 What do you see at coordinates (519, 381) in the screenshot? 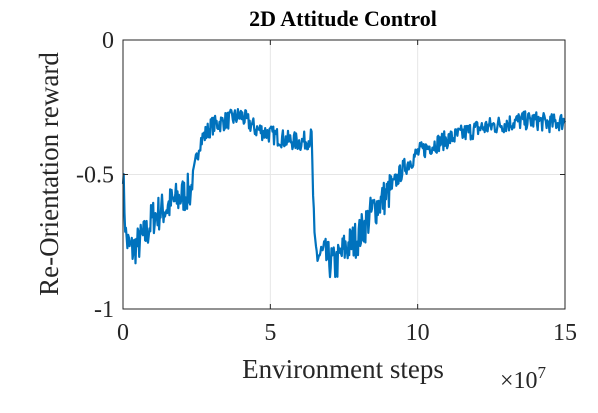
I see `x-multiplier-base: ×10` at bounding box center [519, 381].